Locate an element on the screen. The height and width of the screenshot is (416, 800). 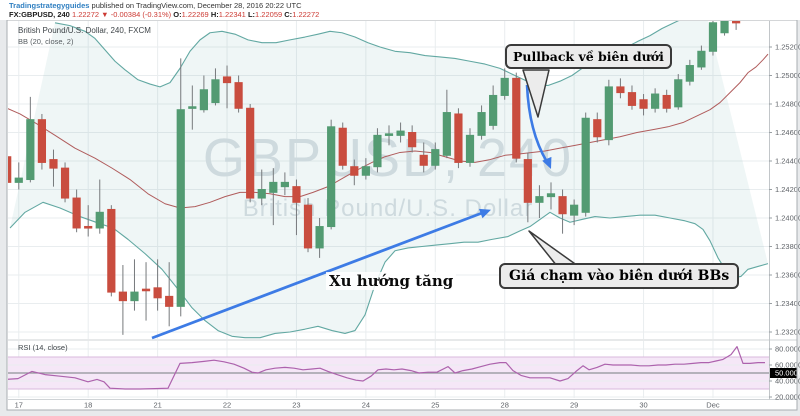
rsi-indicator-legend: RSI (14, close) is located at coordinates (43, 347).